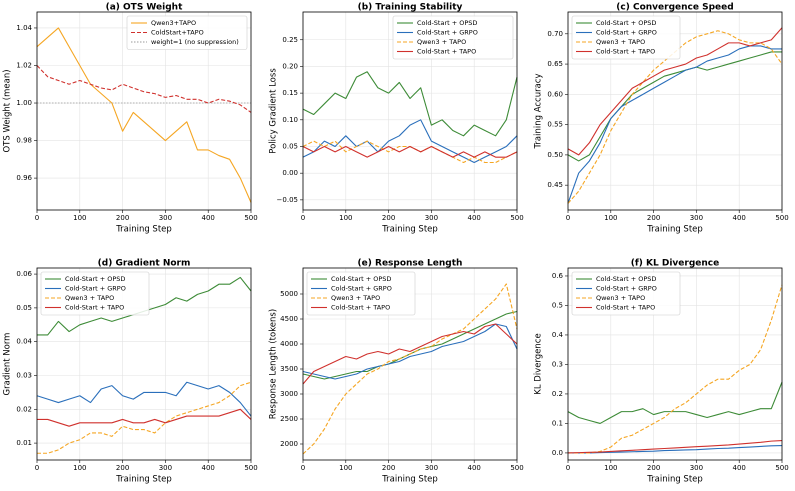 The image size is (795, 491). What do you see at coordinates (557, 423) in the screenshot?
I see `y-tick-label: 0.1` at bounding box center [557, 423].